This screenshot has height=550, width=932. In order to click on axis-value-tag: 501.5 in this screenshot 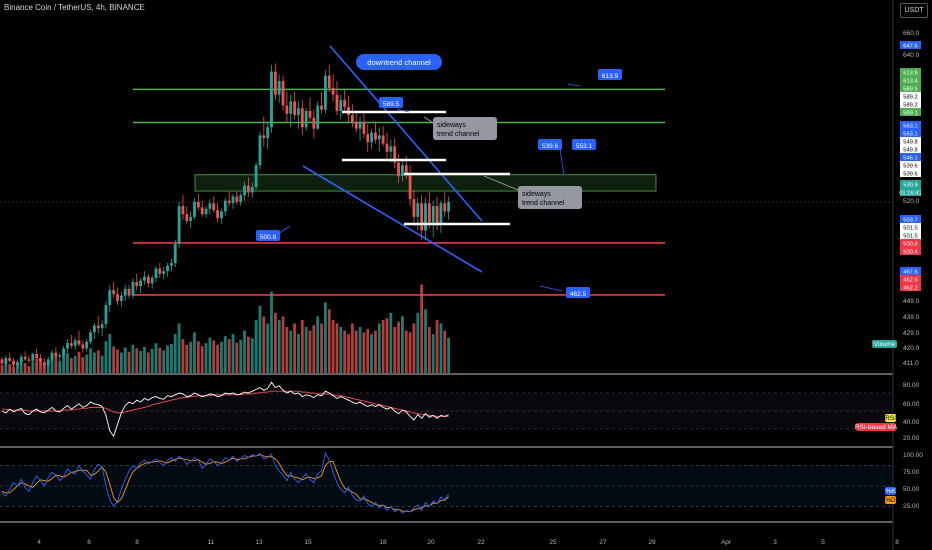, I will do `click(910, 227)`.